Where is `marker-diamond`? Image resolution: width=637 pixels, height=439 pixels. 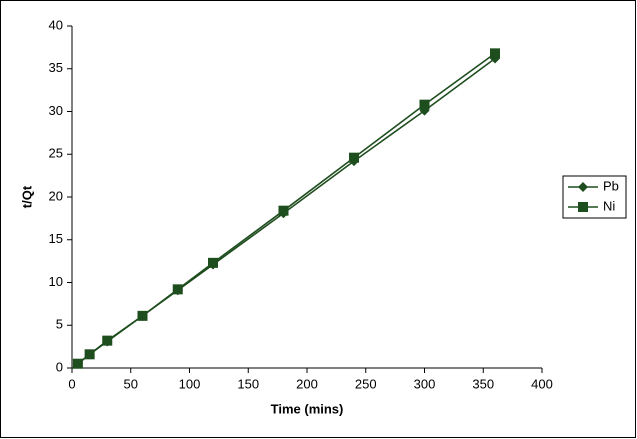 marker-diamond is located at coordinates (583, 187).